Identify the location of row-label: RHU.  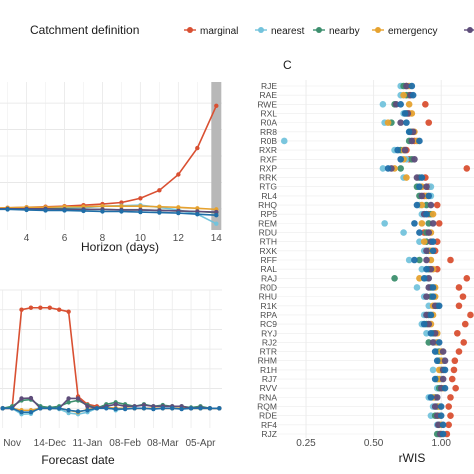
(268, 297).